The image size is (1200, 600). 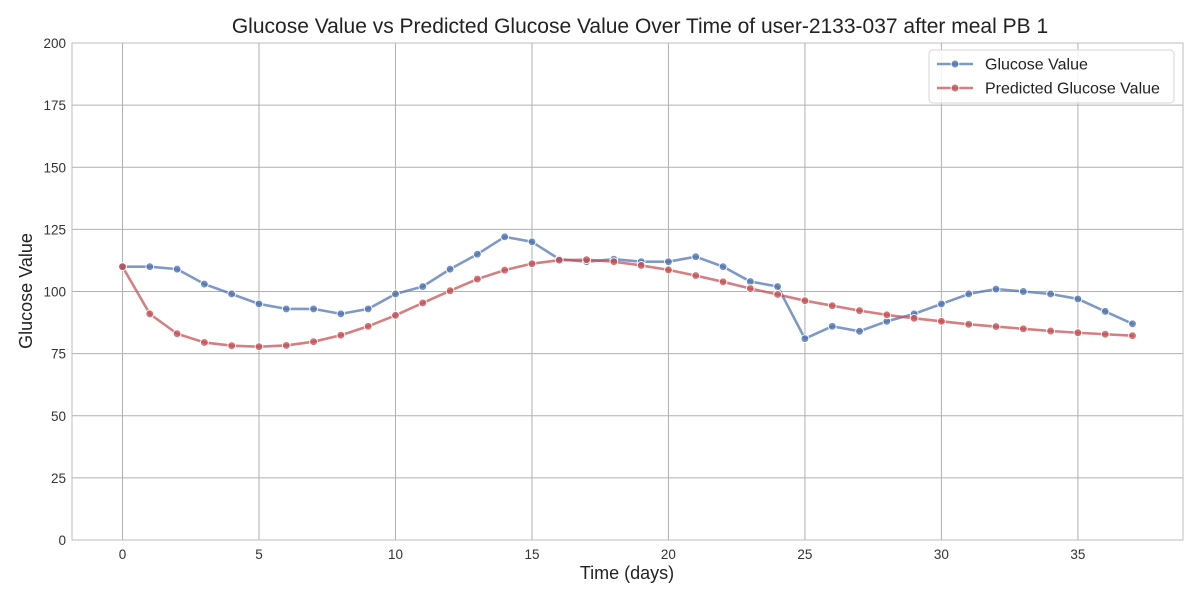 I want to click on x-axis-label: Time (days), so click(x=627, y=573).